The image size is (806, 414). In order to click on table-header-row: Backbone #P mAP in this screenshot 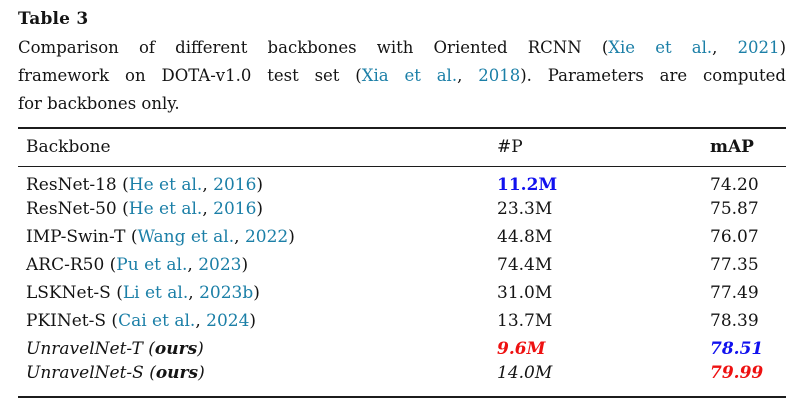, I will do `click(402, 147)`.